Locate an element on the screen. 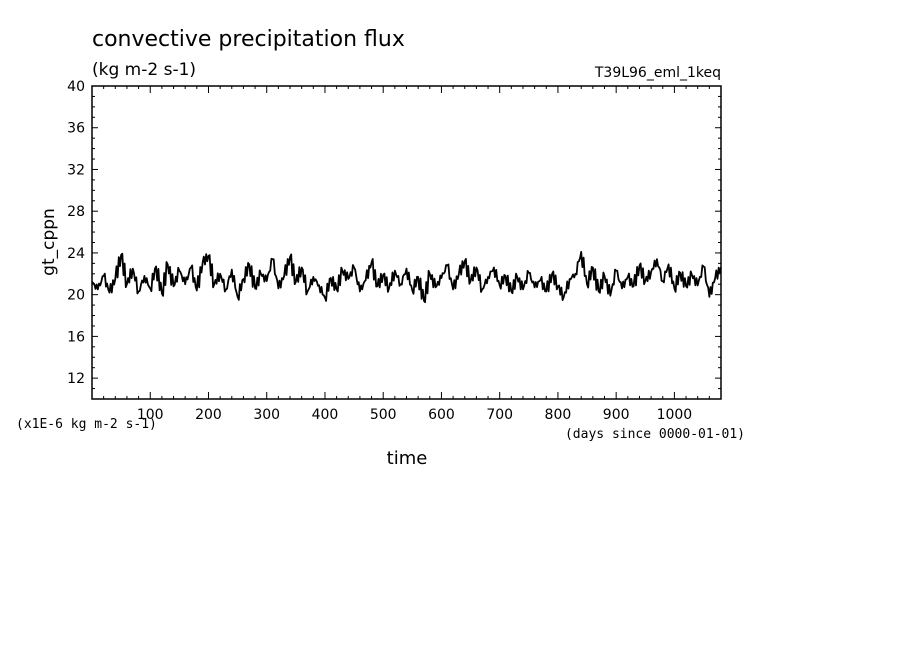 Image resolution: width=904 pixels, height=654 pixels. chart-title: convective precipitation flux is located at coordinates (248, 39).